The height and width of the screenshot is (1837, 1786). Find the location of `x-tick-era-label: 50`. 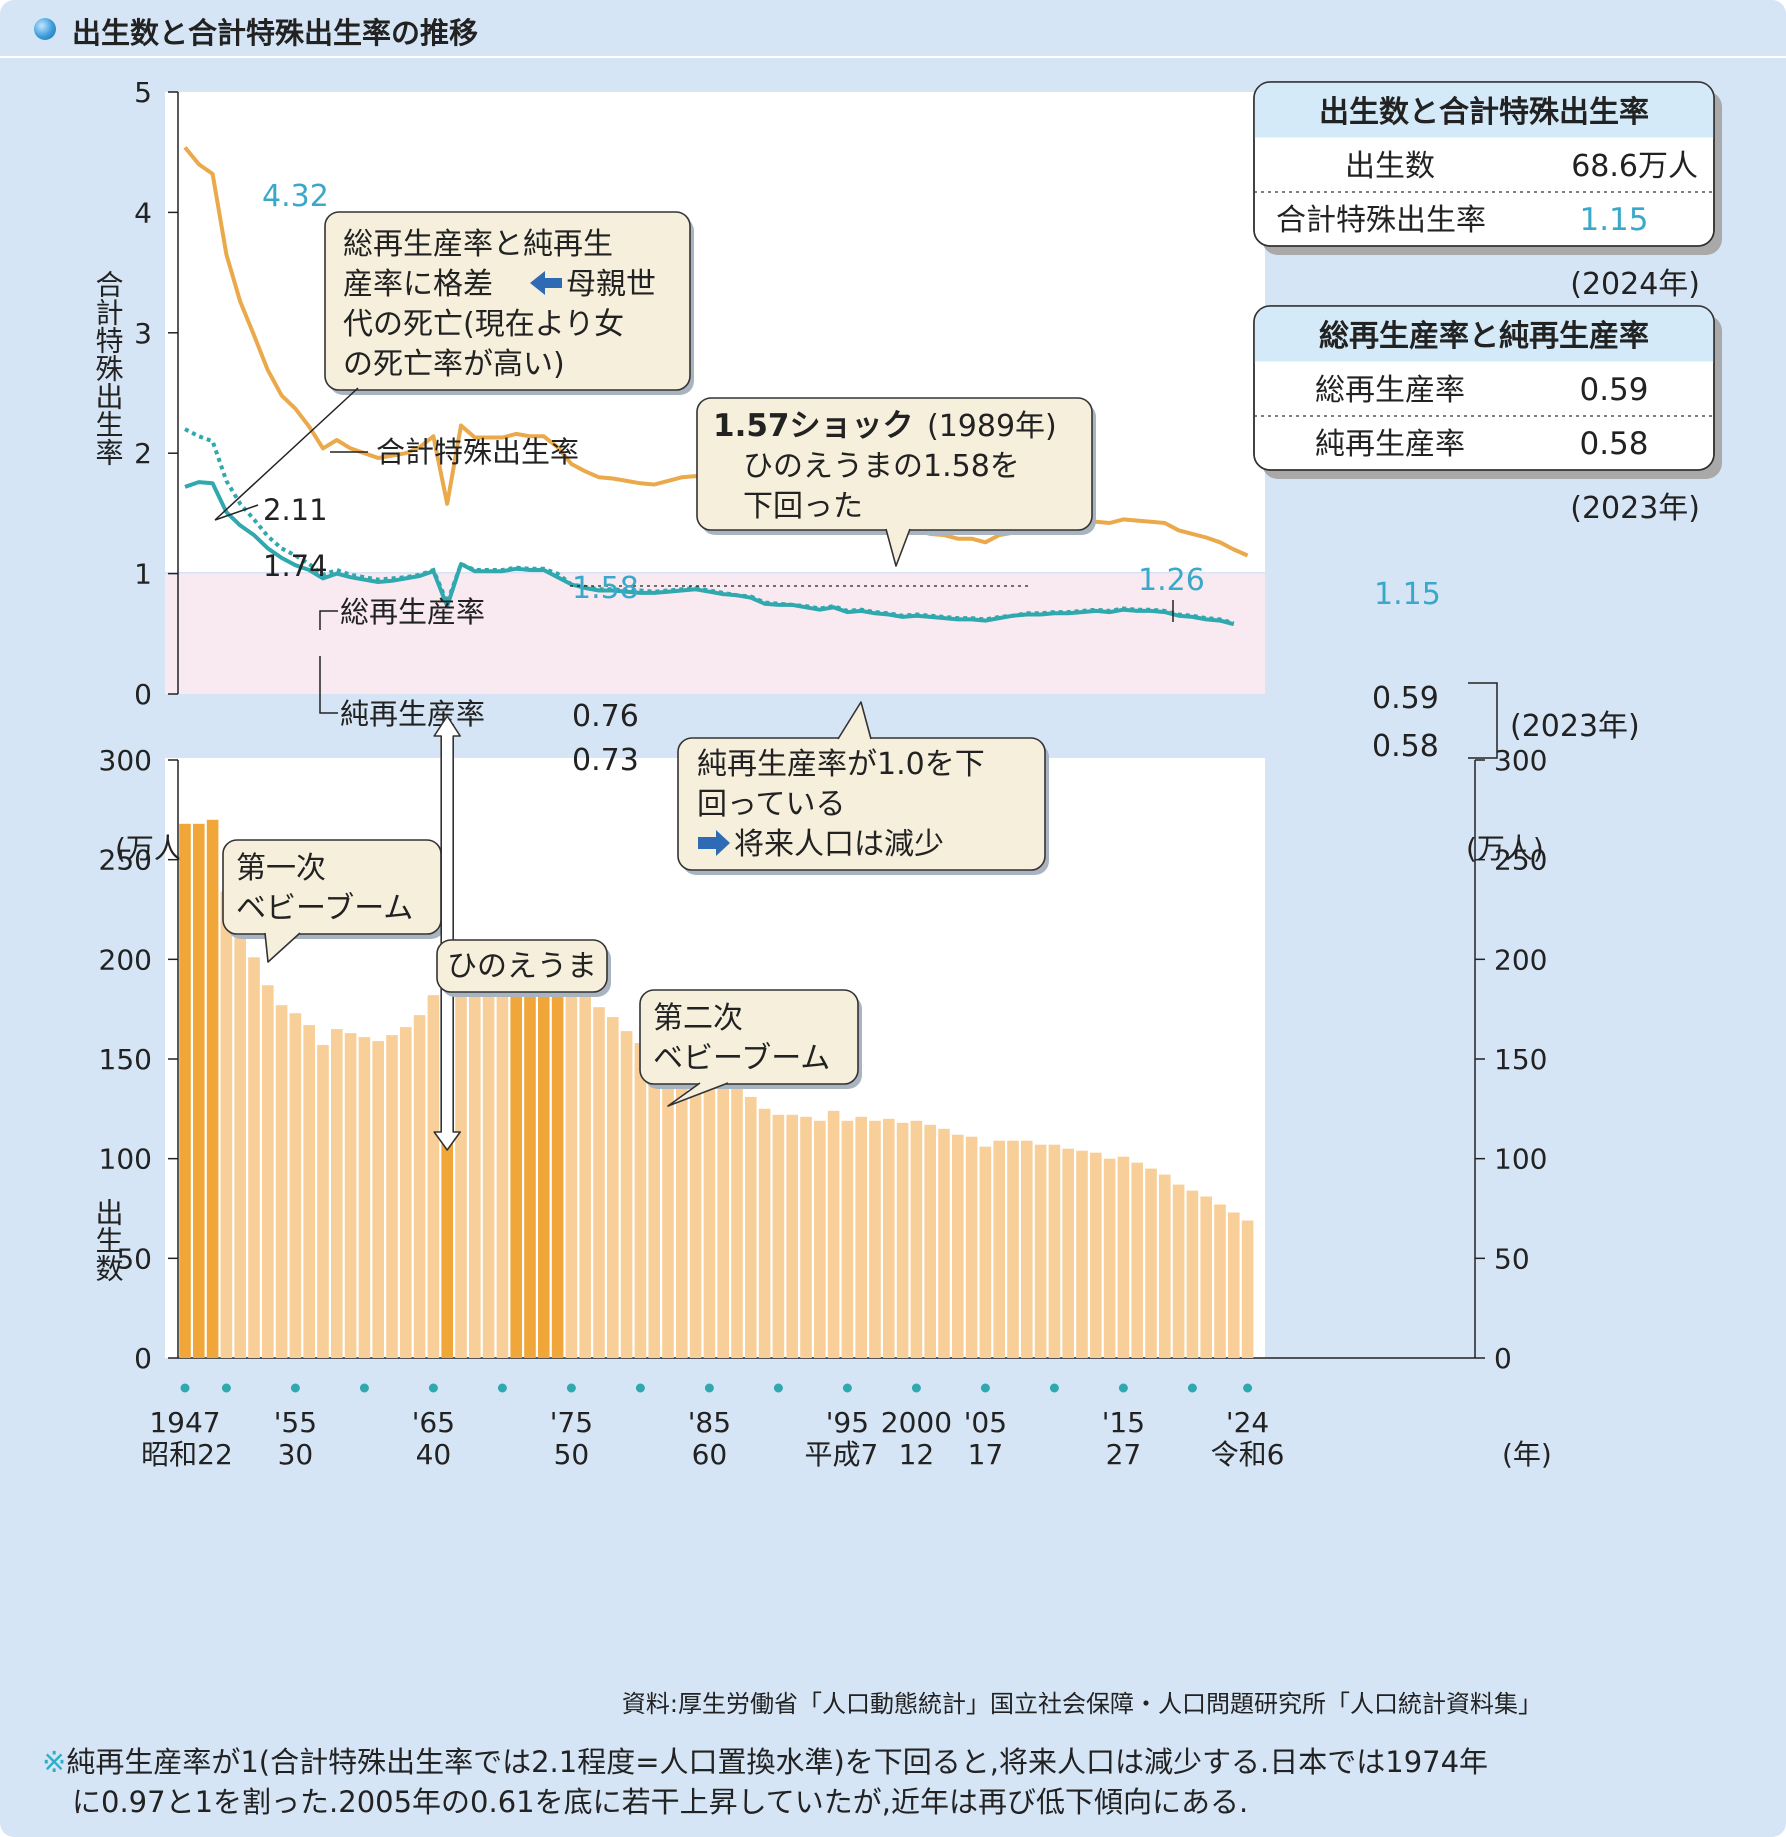

x-tick-era-label: 50 is located at coordinates (572, 1454).